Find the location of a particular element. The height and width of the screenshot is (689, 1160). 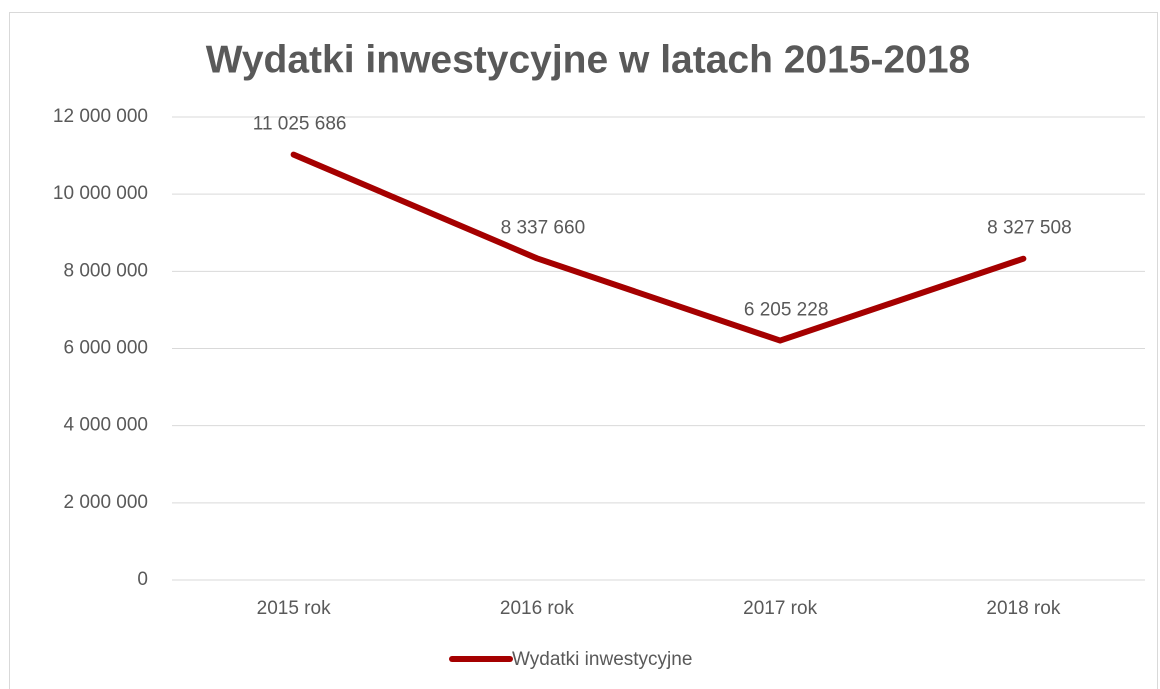

data-label: 8 337 660 is located at coordinates (543, 227).